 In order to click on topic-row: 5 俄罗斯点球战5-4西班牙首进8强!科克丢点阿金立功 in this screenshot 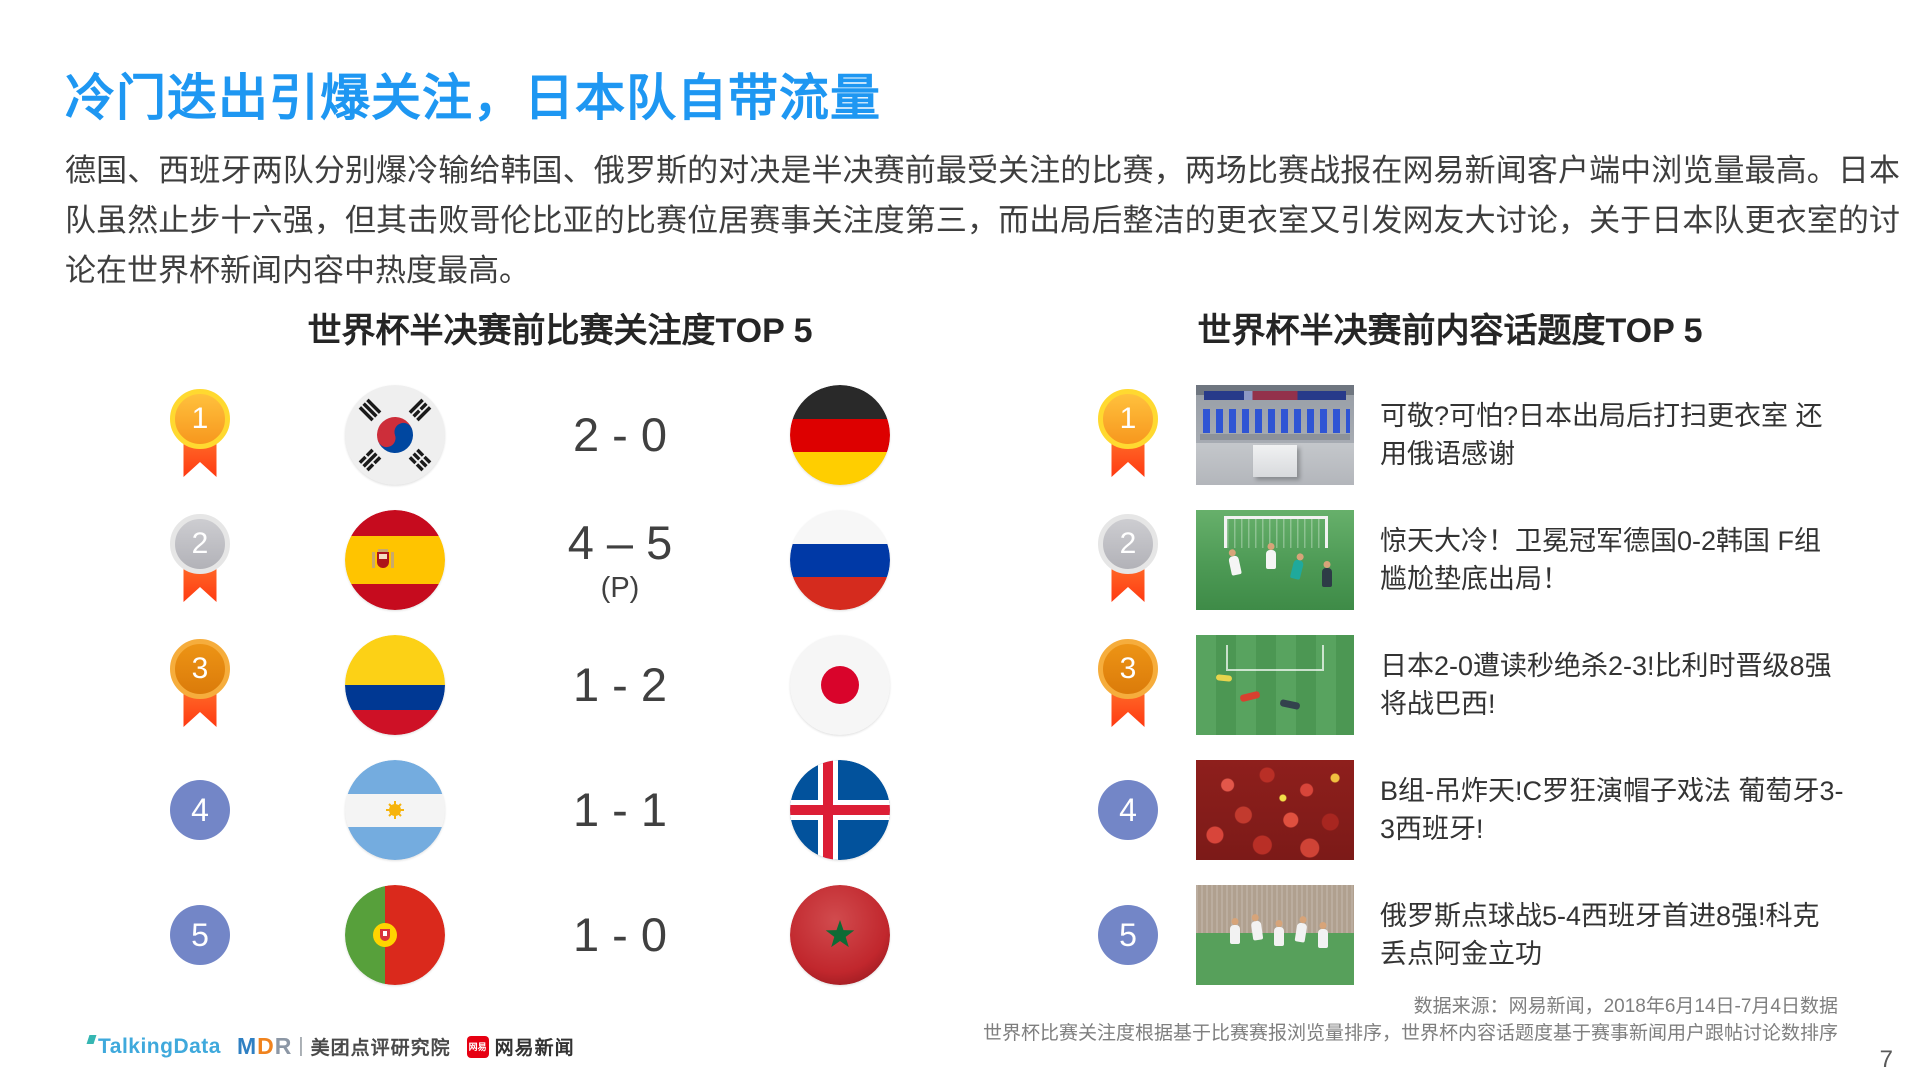, I will do `click(1460, 935)`.